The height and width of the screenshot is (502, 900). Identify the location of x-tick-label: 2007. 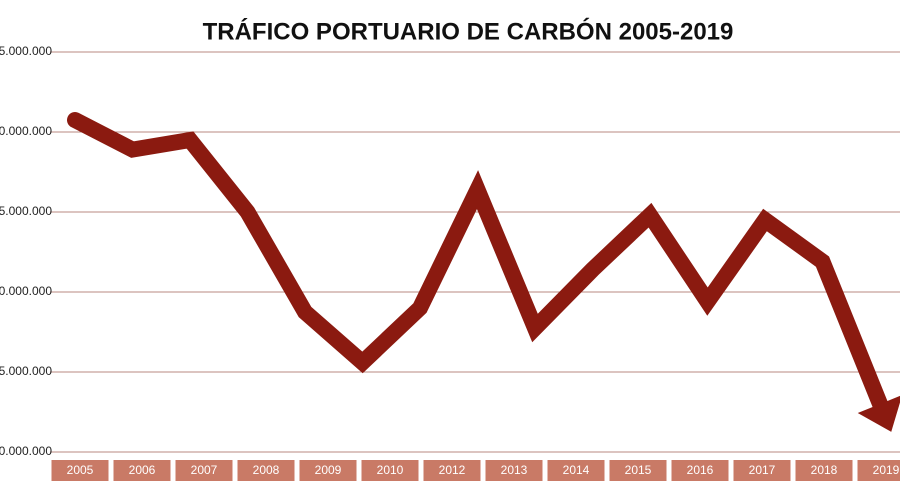
(204, 470).